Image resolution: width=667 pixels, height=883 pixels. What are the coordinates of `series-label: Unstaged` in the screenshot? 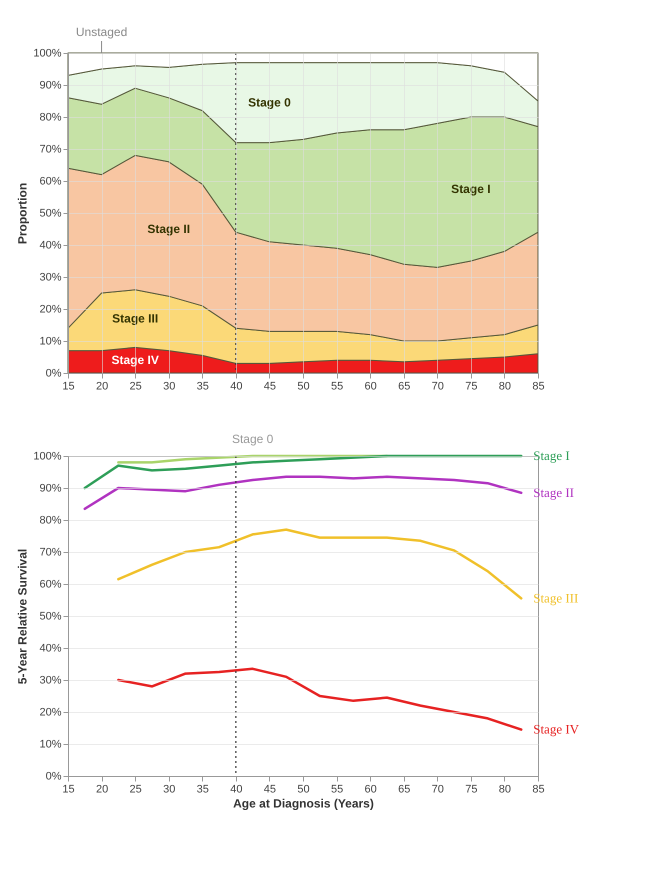 It's located at (102, 32).